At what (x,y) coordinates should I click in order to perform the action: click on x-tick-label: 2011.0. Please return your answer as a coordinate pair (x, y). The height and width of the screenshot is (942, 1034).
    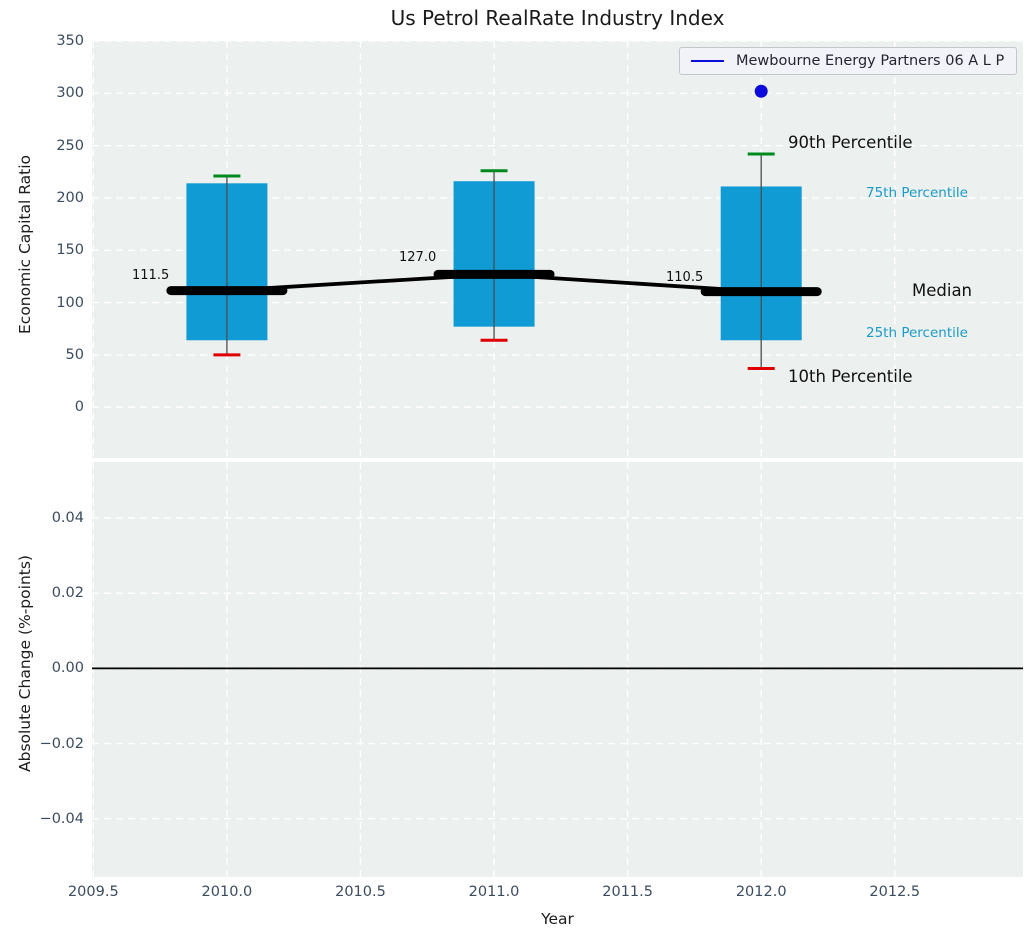
    Looking at the image, I should click on (494, 892).